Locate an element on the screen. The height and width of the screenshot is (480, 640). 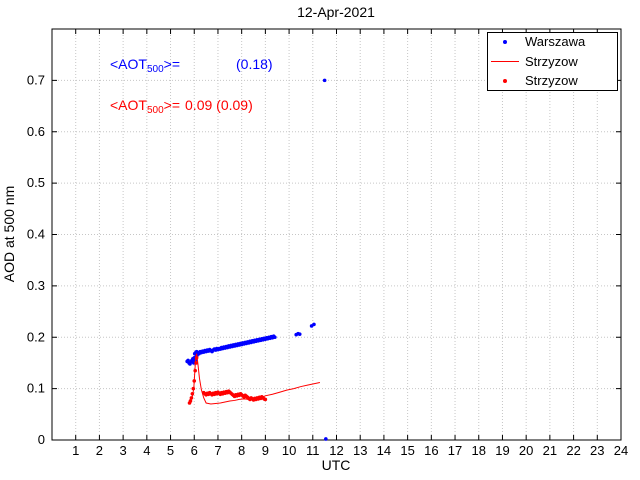
x-axis-label: UTC is located at coordinates (336, 465).